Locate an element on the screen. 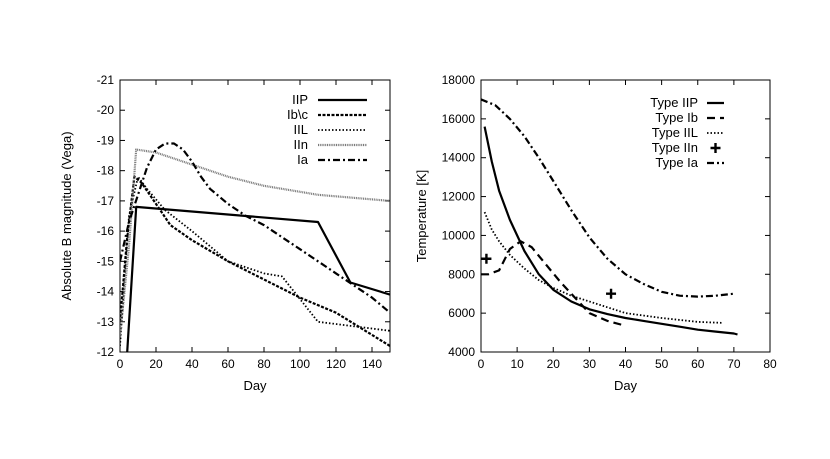  mag-legend-label-iip: IIP is located at coordinates (300, 99).